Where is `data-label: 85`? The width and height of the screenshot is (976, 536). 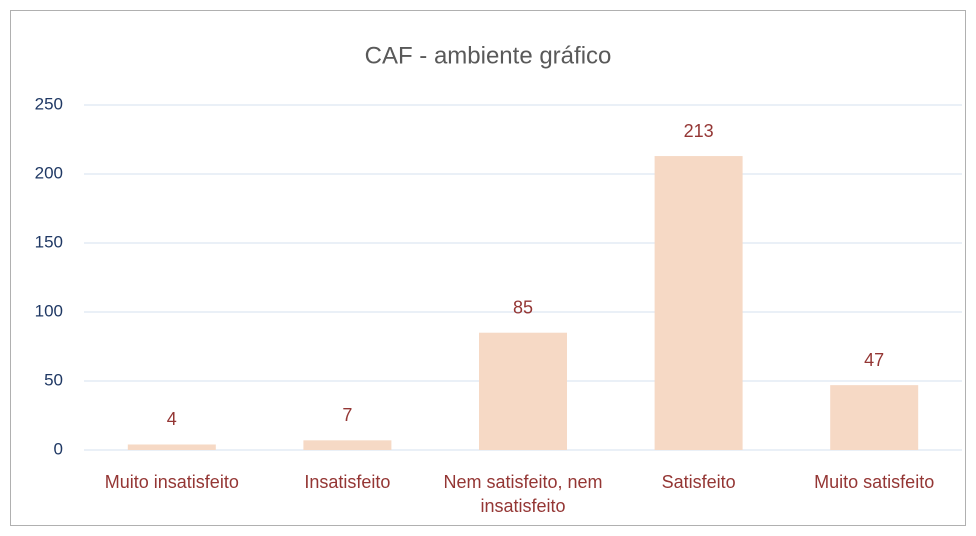 data-label: 85 is located at coordinates (523, 307).